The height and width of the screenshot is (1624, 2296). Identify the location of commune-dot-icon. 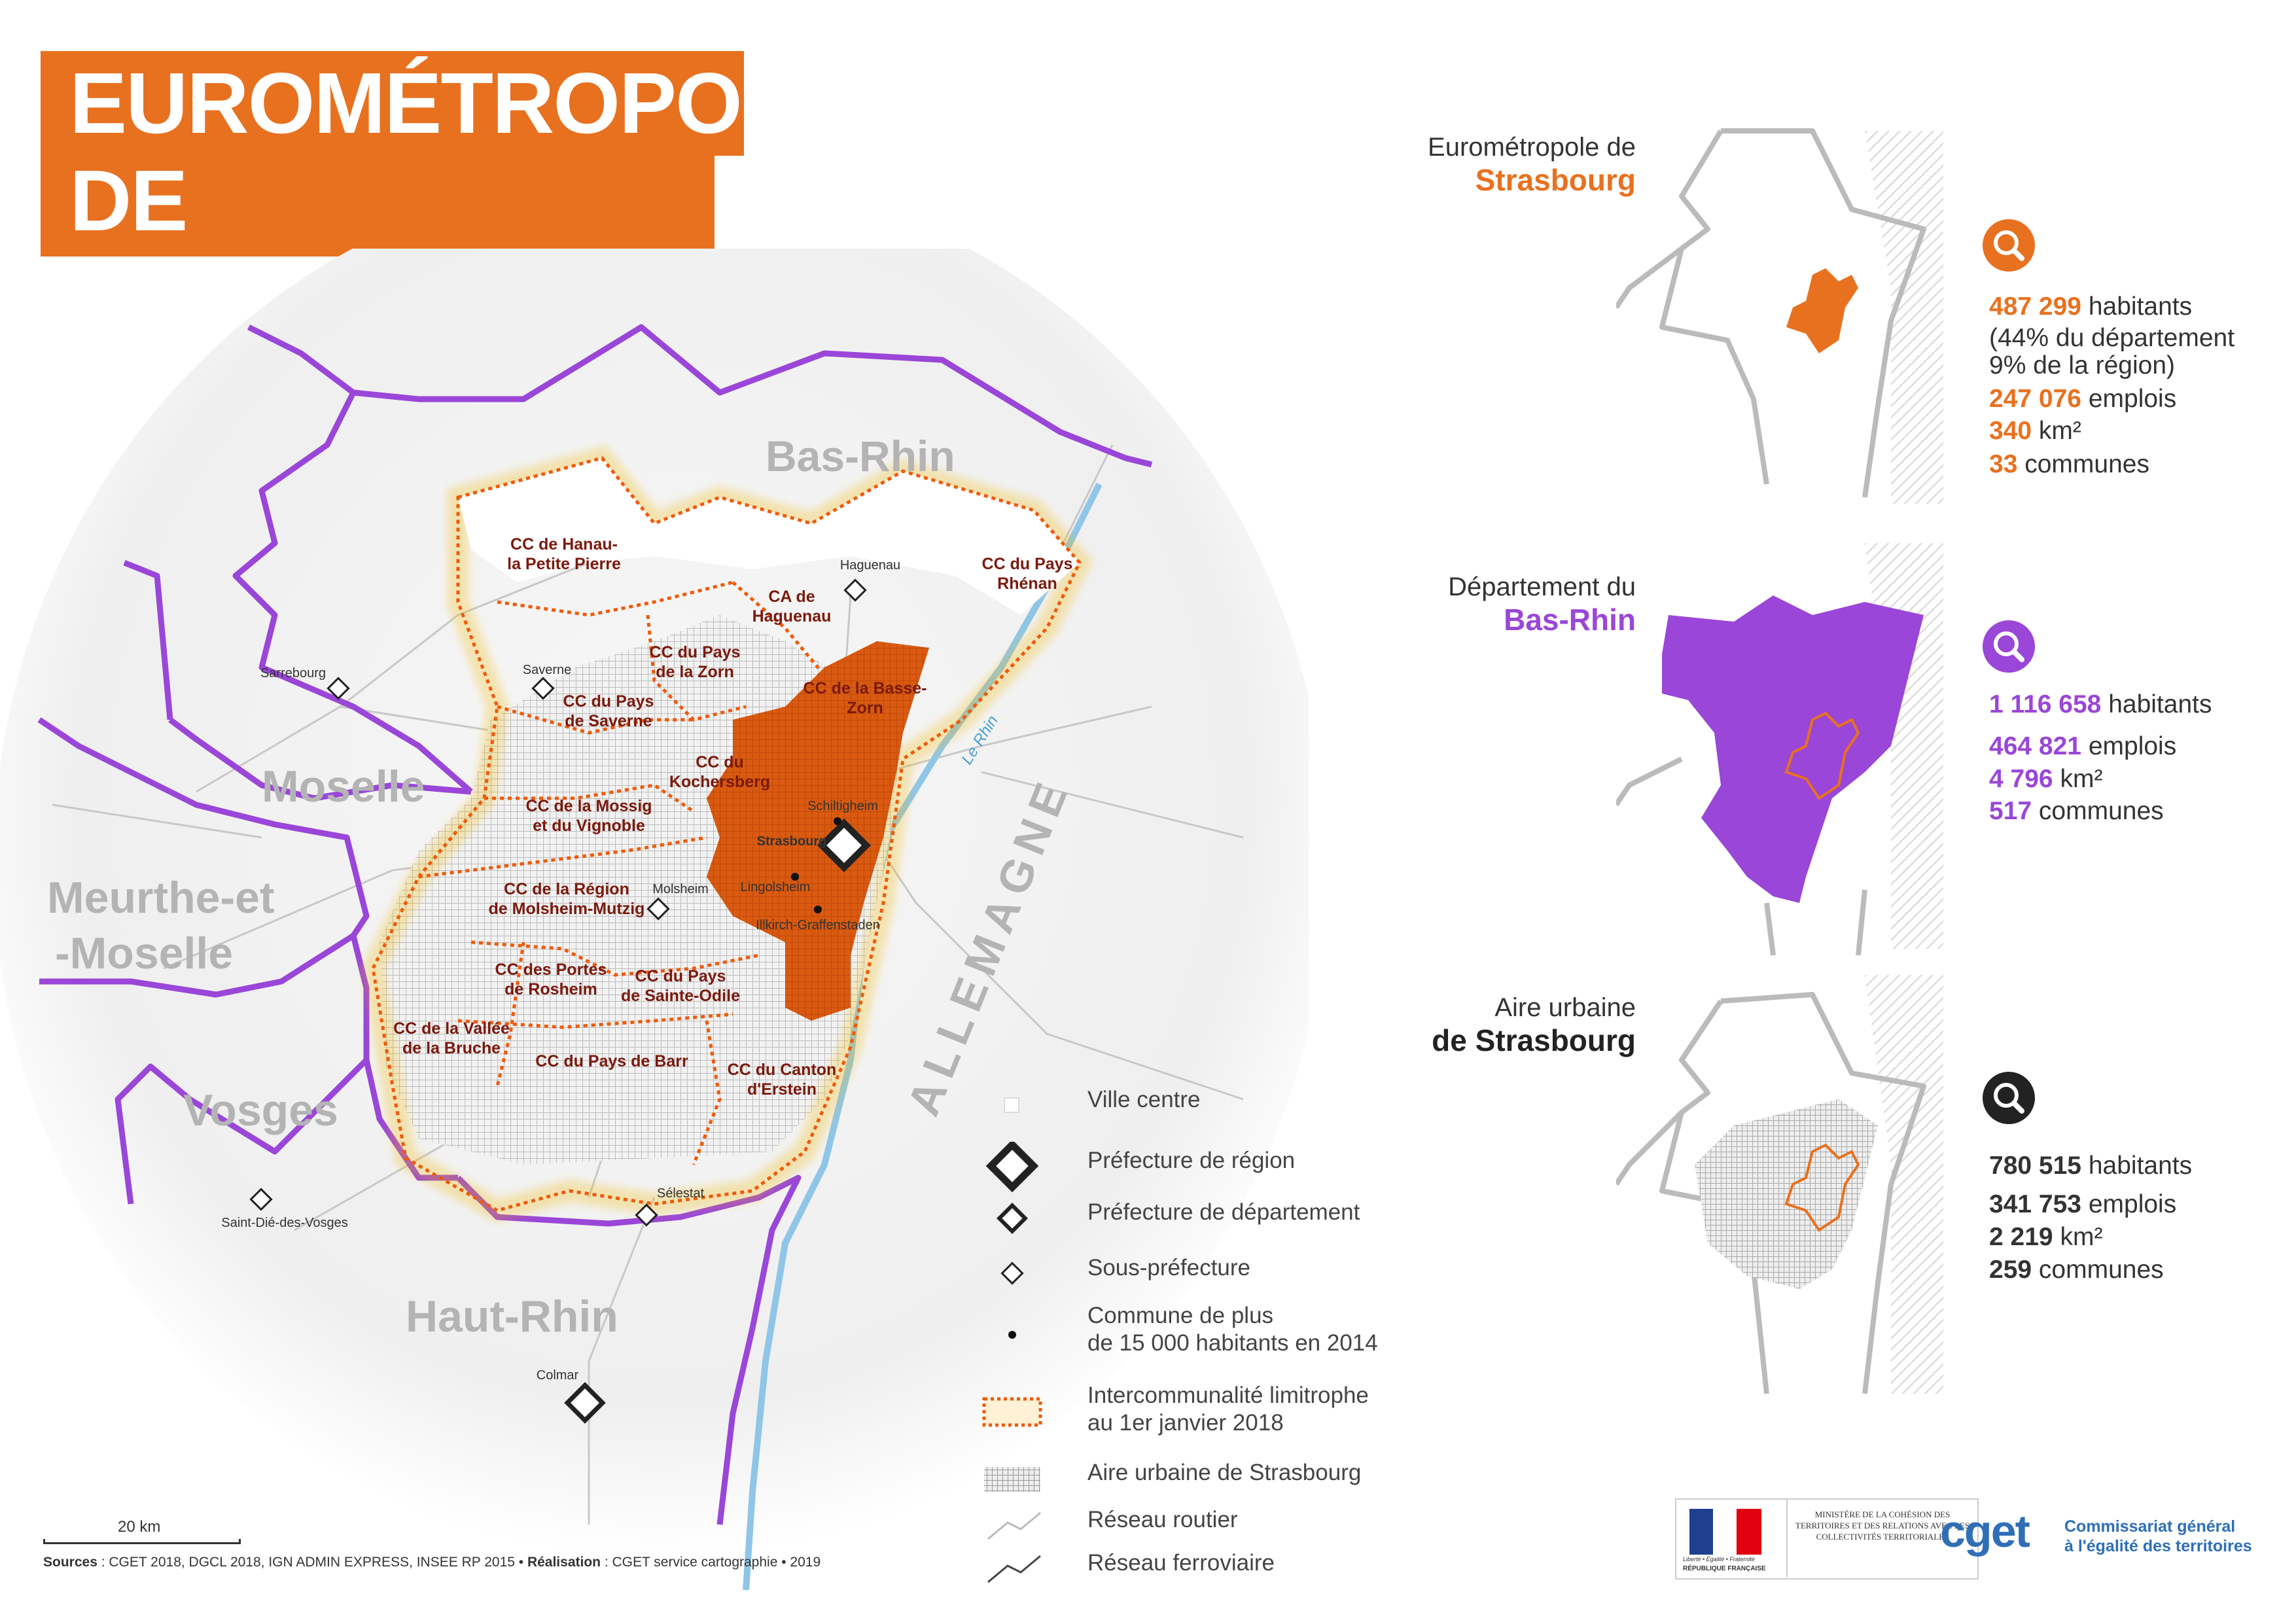
(1012, 1335).